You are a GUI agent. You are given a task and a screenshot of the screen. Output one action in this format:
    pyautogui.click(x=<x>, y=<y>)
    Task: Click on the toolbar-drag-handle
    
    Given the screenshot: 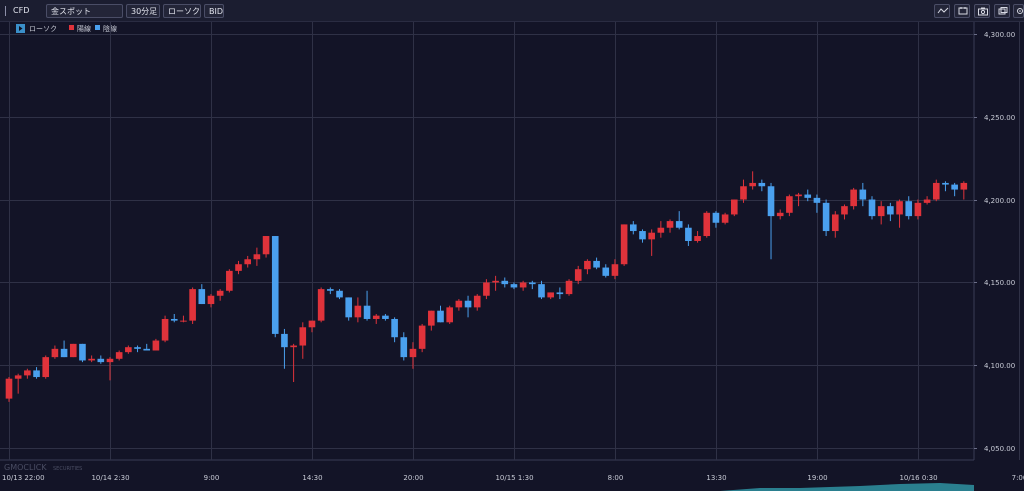 What is the action you would take?
    pyautogui.click(x=5, y=11)
    